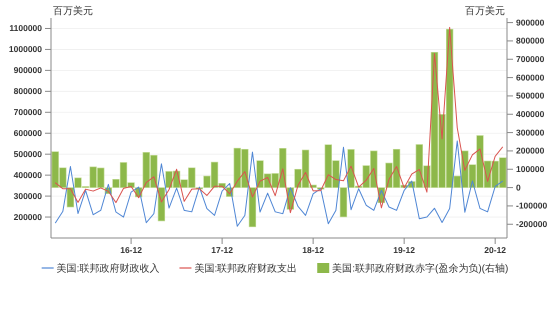 Image resolution: width=550 pixels, height=320 pixels. What do you see at coordinates (530, 59) in the screenshot?
I see `y2-tick-label: 700000` at bounding box center [530, 59].